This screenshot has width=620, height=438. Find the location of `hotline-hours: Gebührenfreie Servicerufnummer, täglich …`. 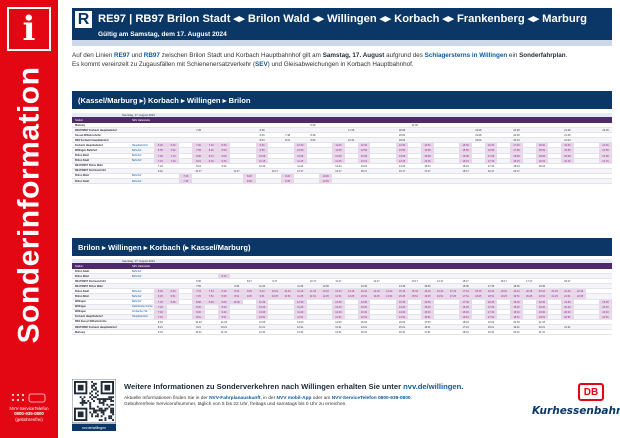

hotline-hours: Gebührenfreie Servicerufnummer, täglich … is located at coordinates (235, 405).